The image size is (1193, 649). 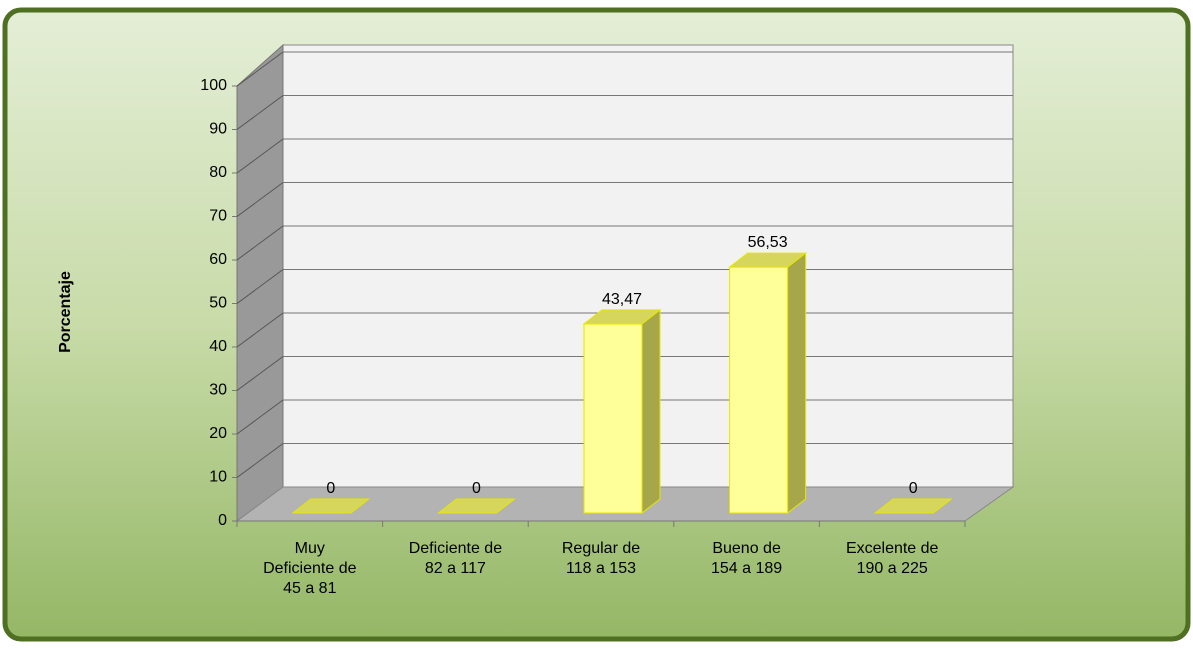 What do you see at coordinates (218, 346) in the screenshot?
I see `y-tick-label: 40` at bounding box center [218, 346].